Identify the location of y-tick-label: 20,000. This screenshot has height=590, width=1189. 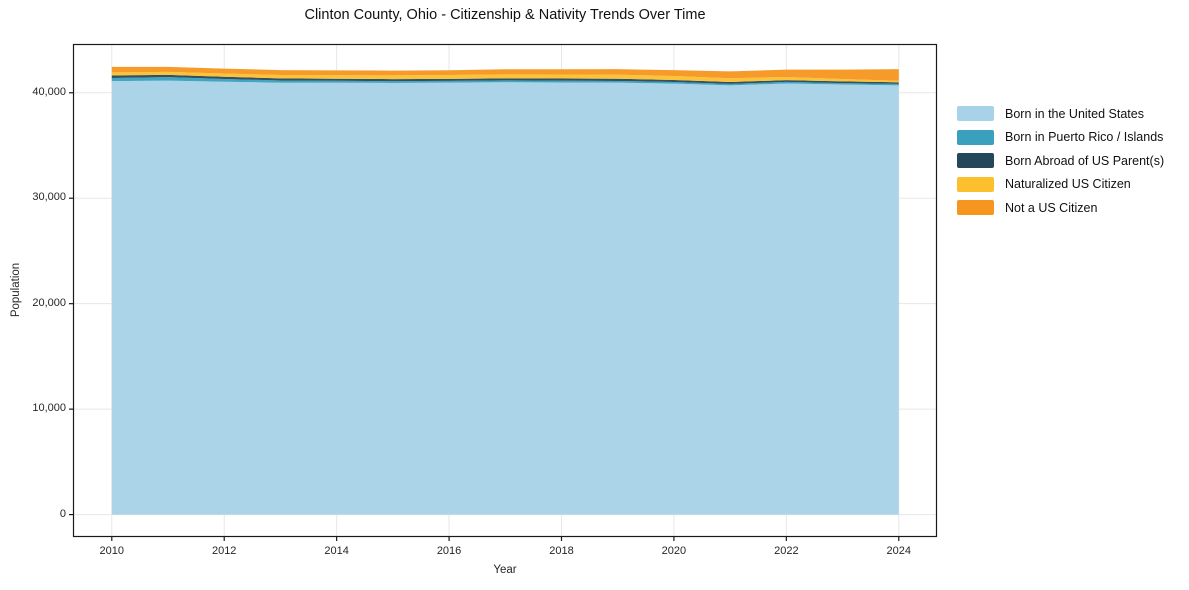
(49, 302).